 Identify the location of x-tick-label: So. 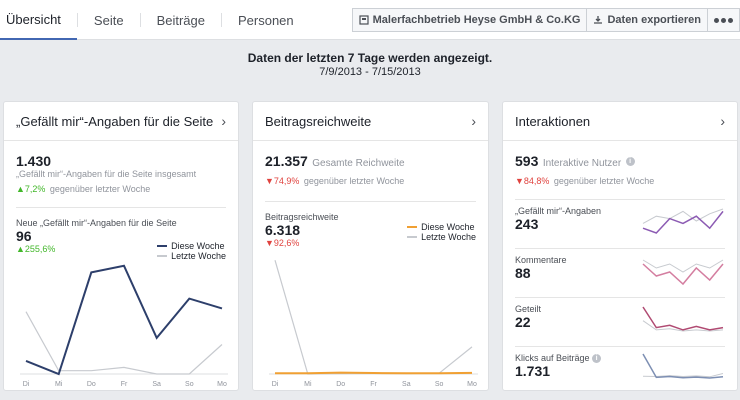
(189, 384).